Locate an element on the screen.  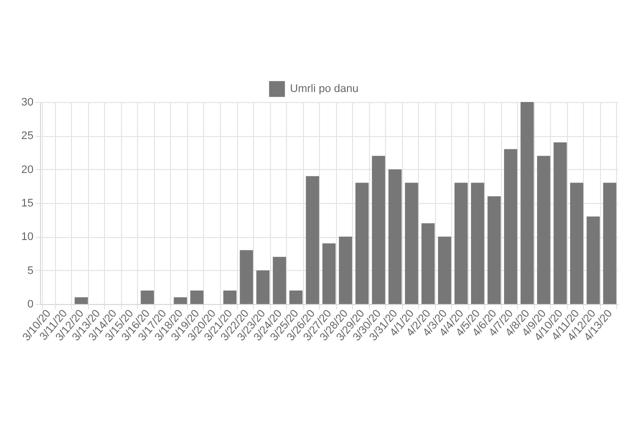
y-tick-label: 0 is located at coordinates (30, 304).